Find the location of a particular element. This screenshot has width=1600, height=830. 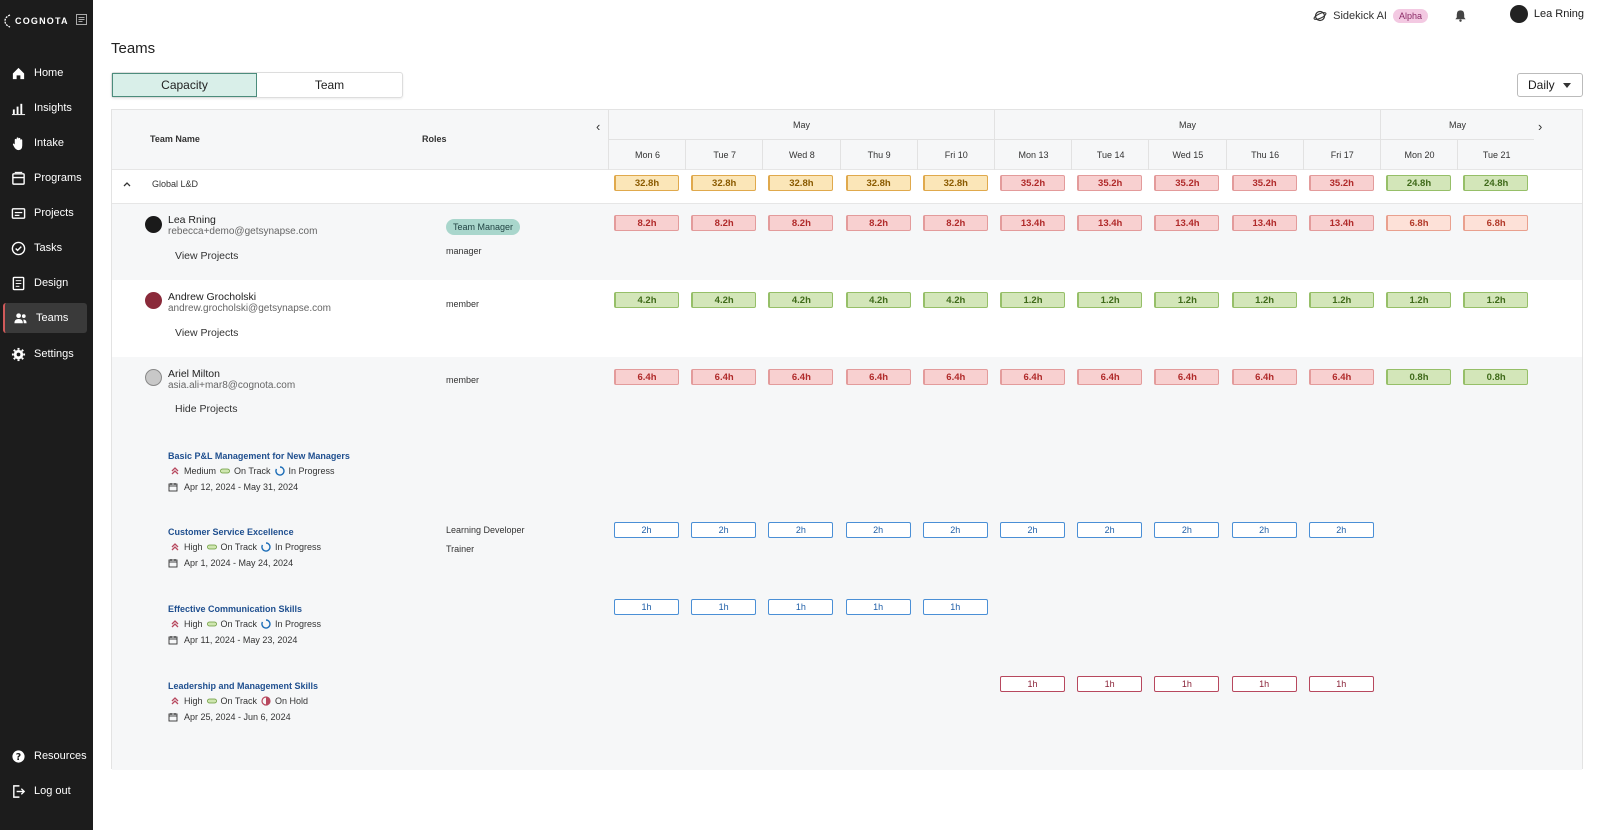

sidebar-item-logout: Log out is located at coordinates (45, 791).